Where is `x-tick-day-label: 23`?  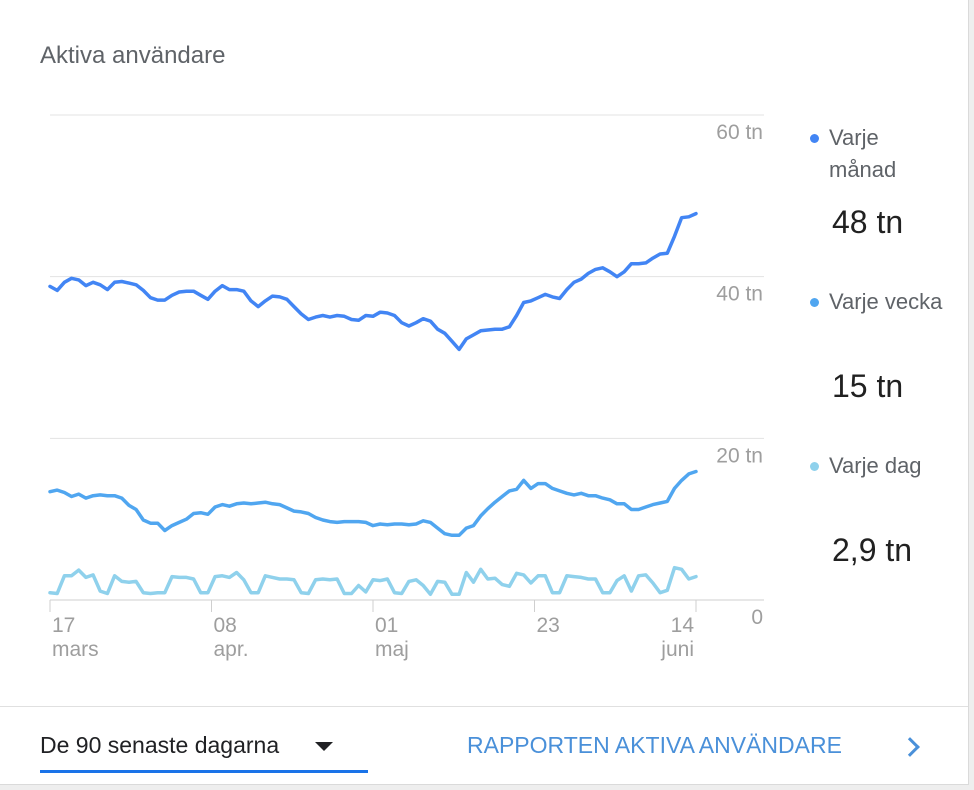 x-tick-day-label: 23 is located at coordinates (548, 625).